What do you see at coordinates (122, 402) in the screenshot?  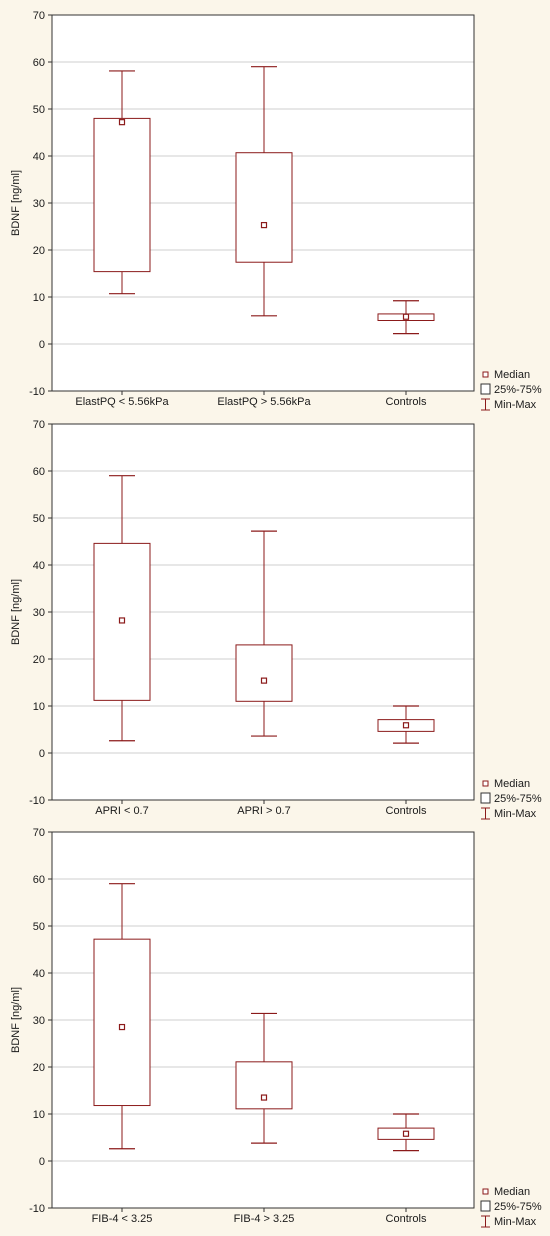 I see `x-category-label: ElastPQ < 5.56kPa` at bounding box center [122, 402].